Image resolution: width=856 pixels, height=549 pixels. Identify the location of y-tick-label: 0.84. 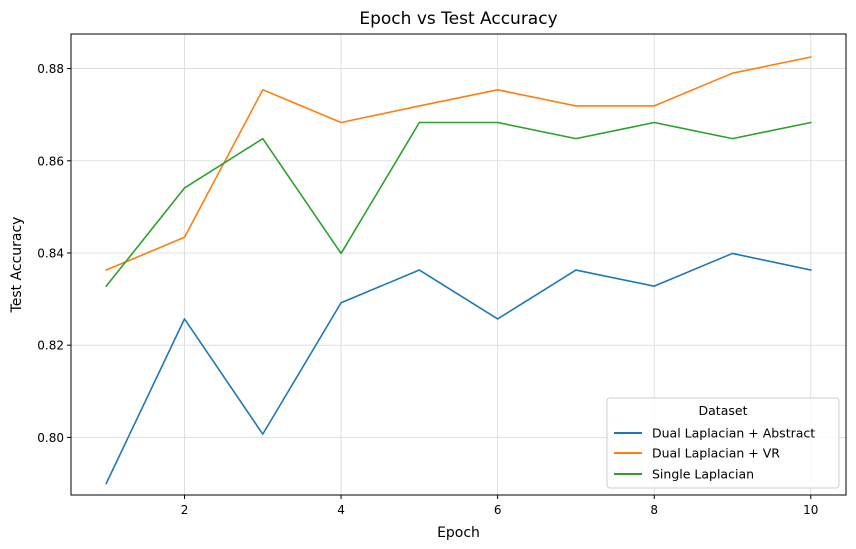
(50, 253).